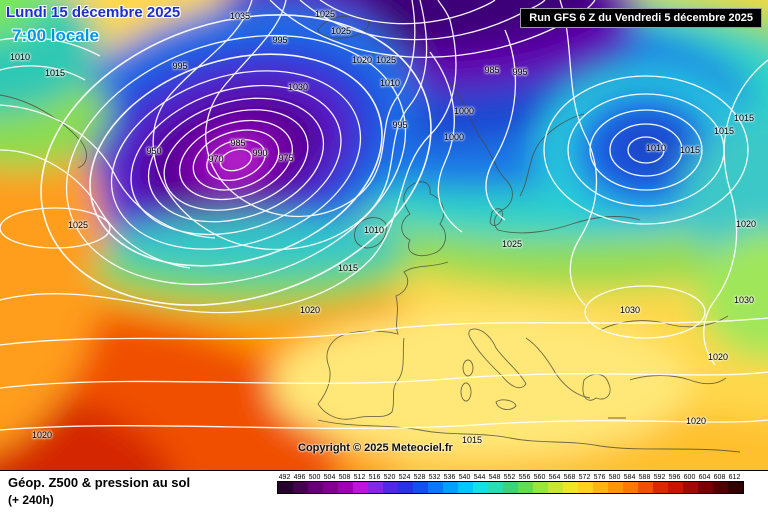 This screenshot has height=512, width=768. Describe the element at coordinates (539, 477) in the screenshot. I see `scale-value: 560` at that location.